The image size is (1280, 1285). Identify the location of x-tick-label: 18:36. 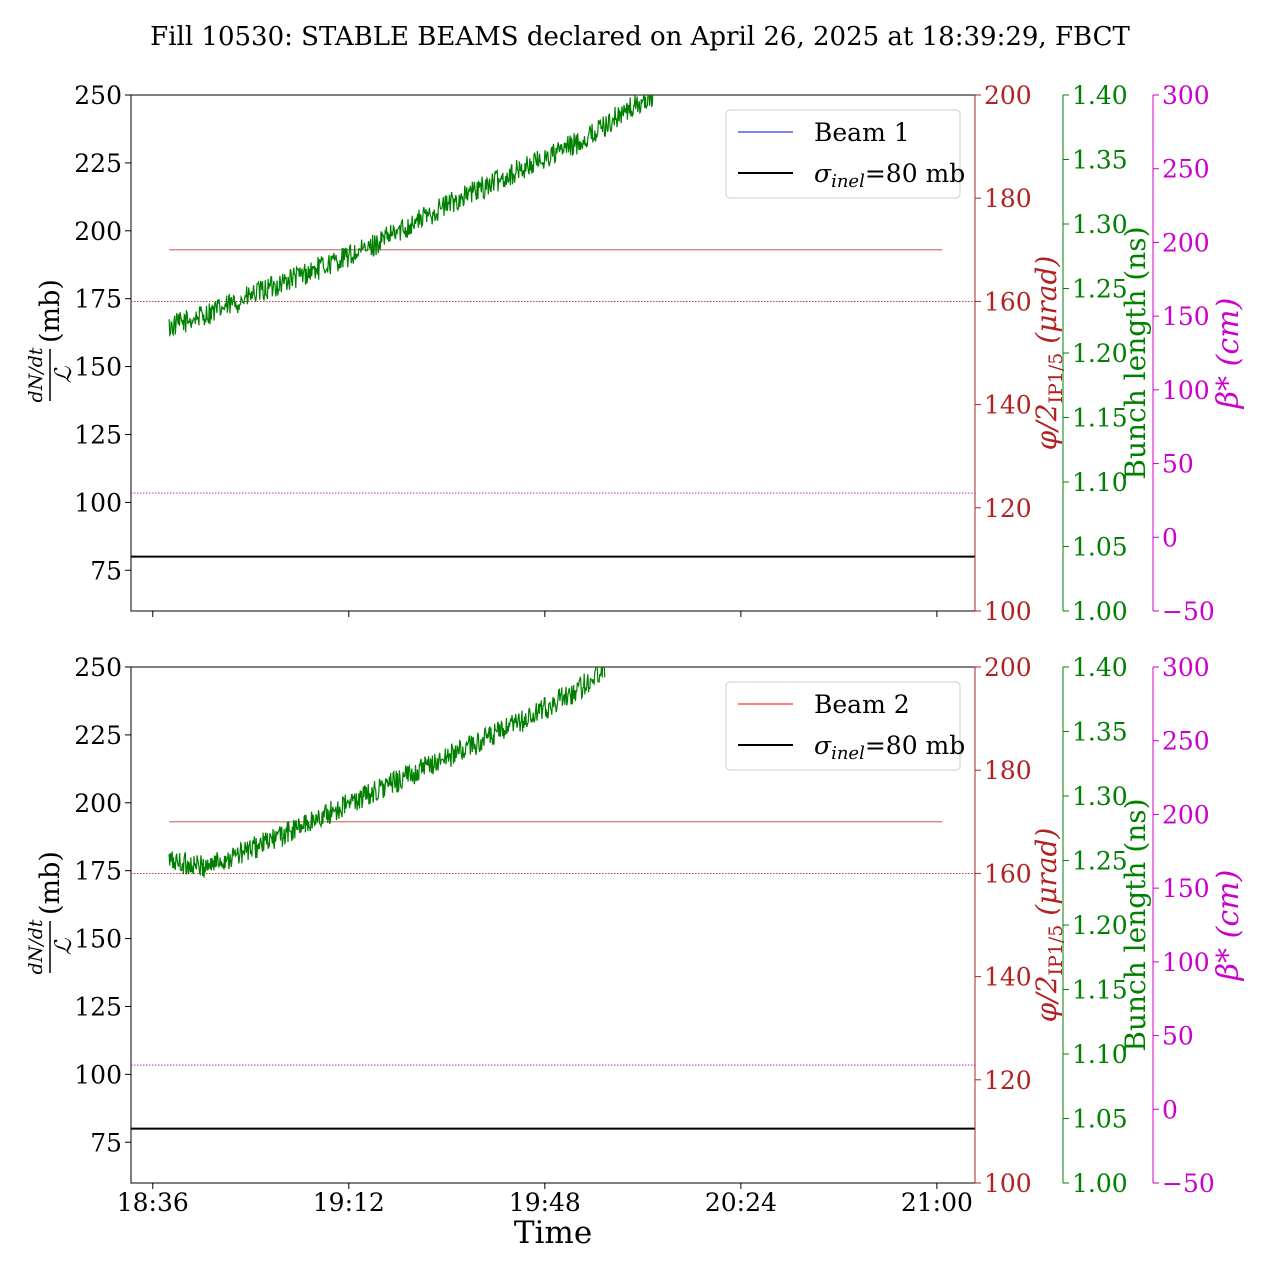
(153, 1202).